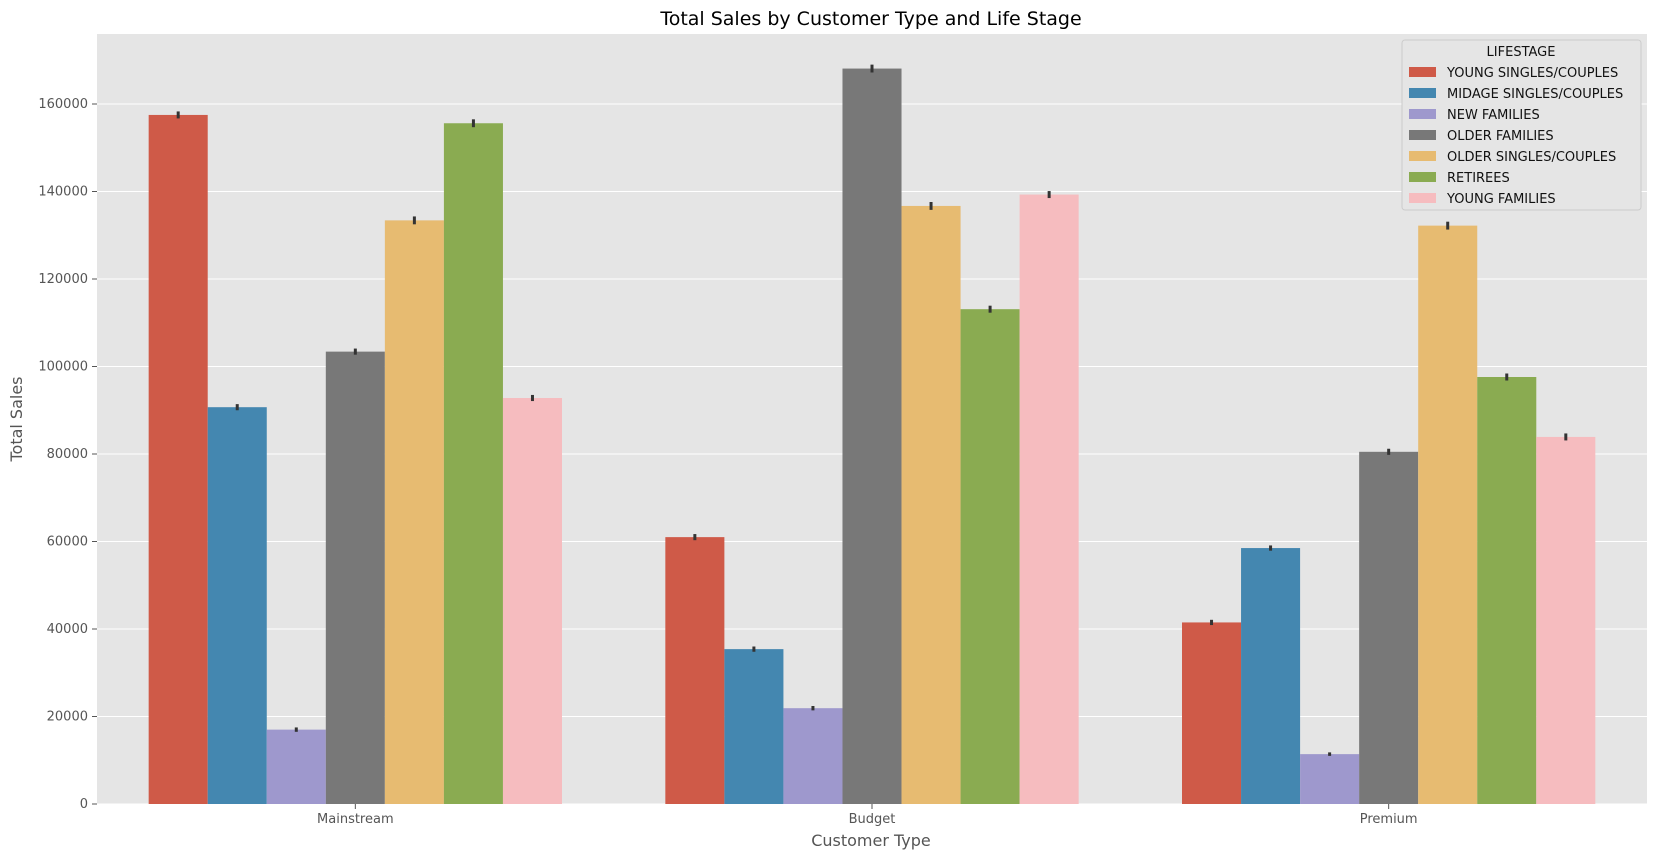 The height and width of the screenshot is (860, 1656). What do you see at coordinates (63, 367) in the screenshot?
I see `y-tick-label: 100000` at bounding box center [63, 367].